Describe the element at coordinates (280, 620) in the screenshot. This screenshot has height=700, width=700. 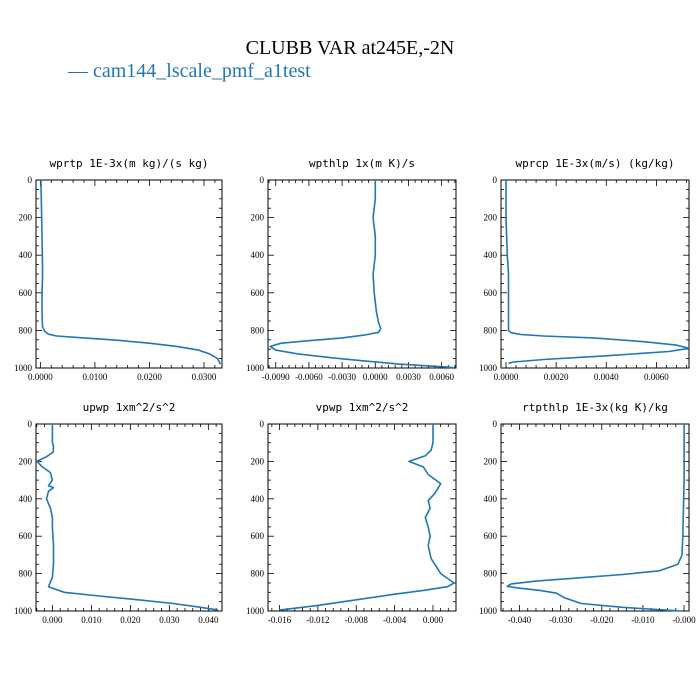
I see `x-tick-label: -0.016` at that location.